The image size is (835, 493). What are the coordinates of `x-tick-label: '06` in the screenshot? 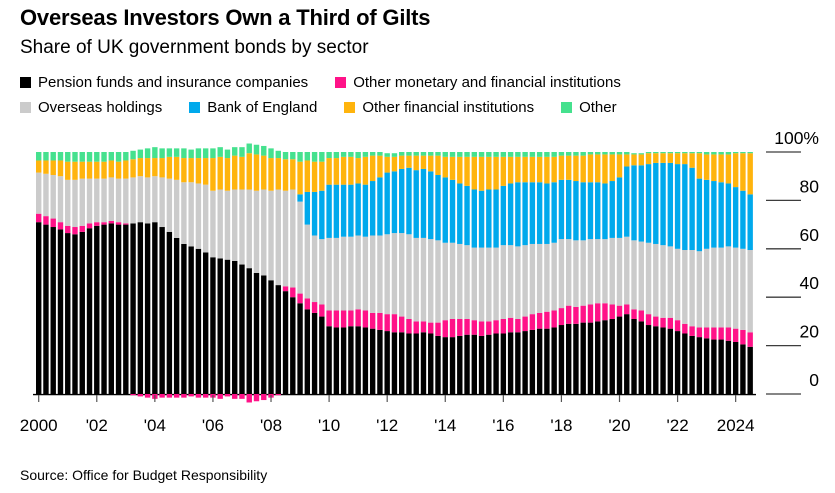 It's located at (213, 425).